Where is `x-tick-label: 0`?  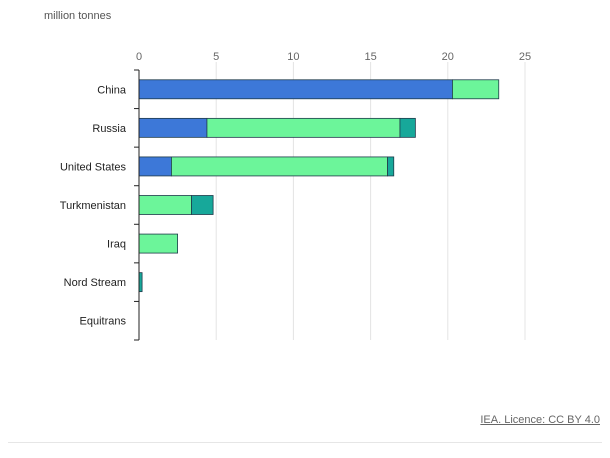 x-tick-label: 0 is located at coordinates (139, 57).